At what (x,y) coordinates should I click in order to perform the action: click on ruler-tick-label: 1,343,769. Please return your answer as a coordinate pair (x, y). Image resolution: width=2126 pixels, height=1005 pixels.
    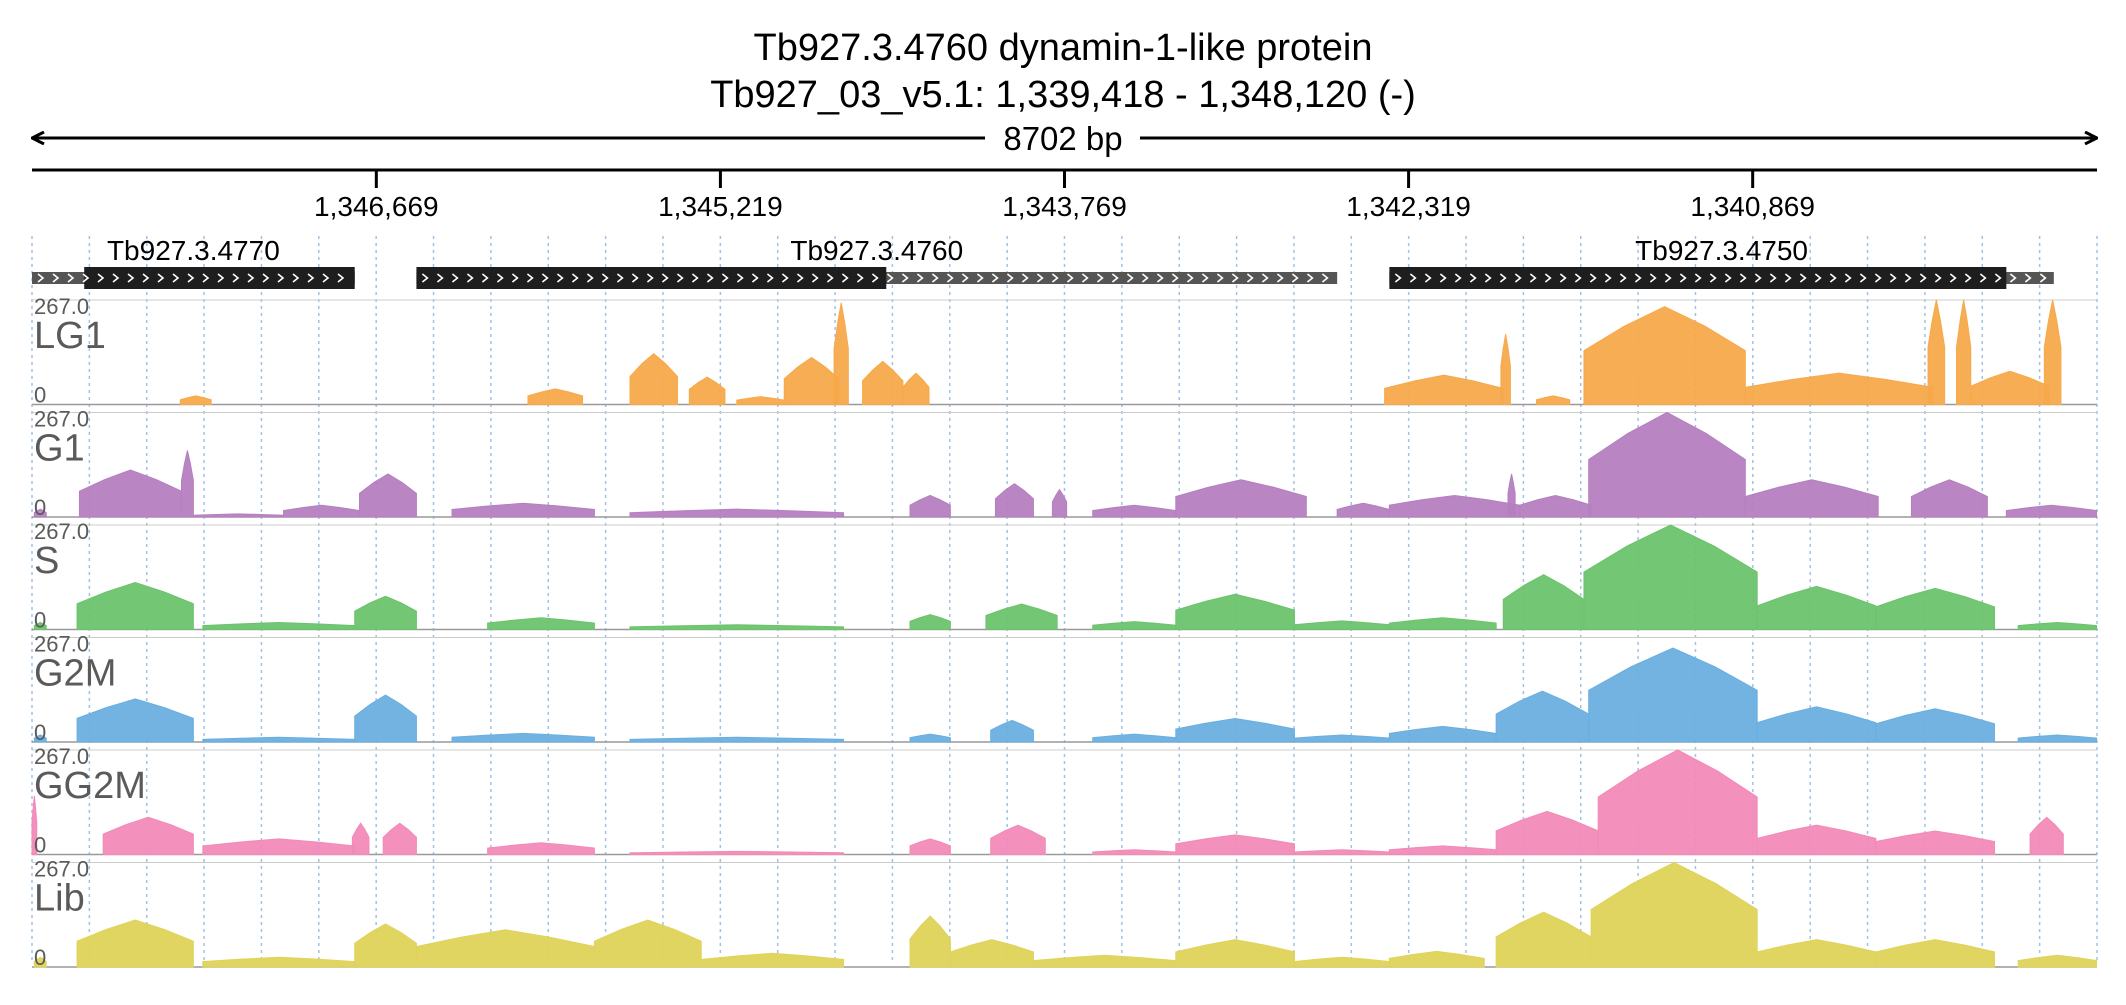
    Looking at the image, I should click on (1064, 206).